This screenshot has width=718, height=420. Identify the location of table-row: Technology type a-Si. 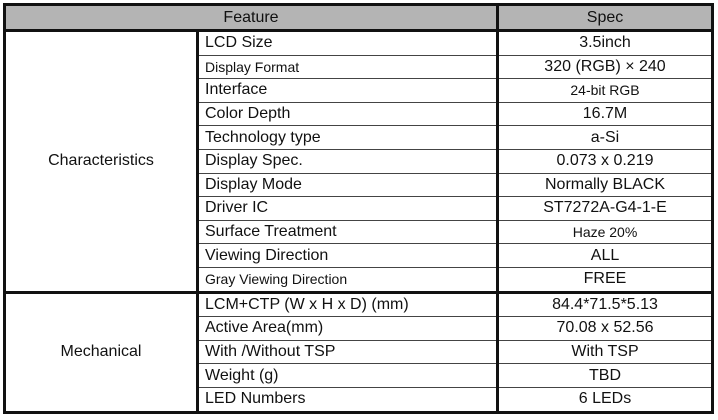
(359, 137).